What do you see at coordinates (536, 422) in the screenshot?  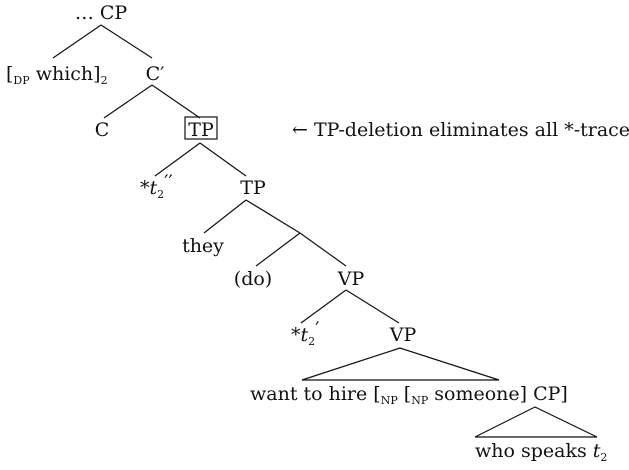 I see `triangle-cp` at bounding box center [536, 422].